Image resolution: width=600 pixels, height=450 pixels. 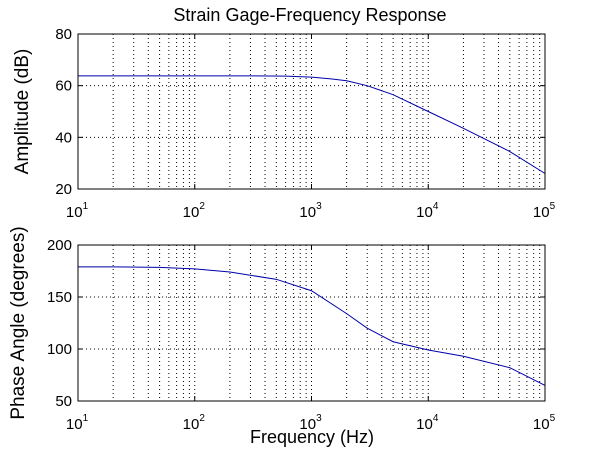 I want to click on chart-0-y-tick-label: 40, so click(x=63, y=137).